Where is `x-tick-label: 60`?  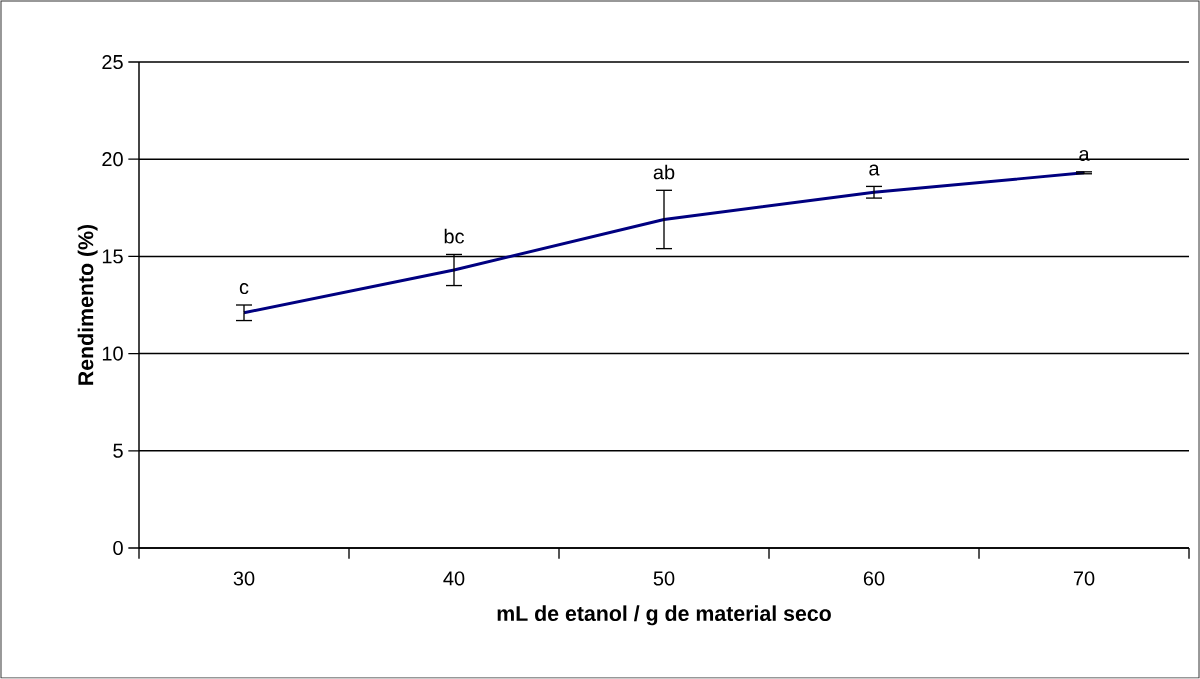
x-tick-label: 60 is located at coordinates (874, 578).